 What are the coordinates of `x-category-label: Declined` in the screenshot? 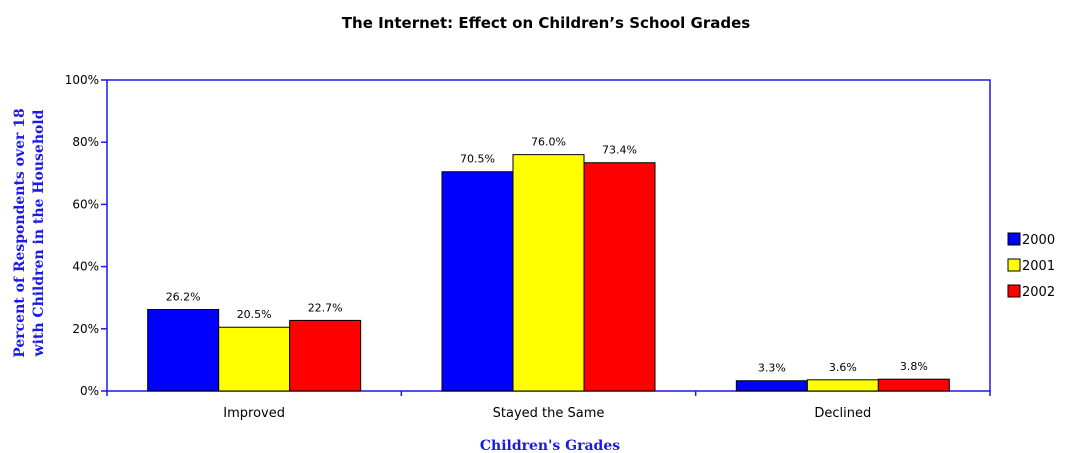 It's located at (842, 413).